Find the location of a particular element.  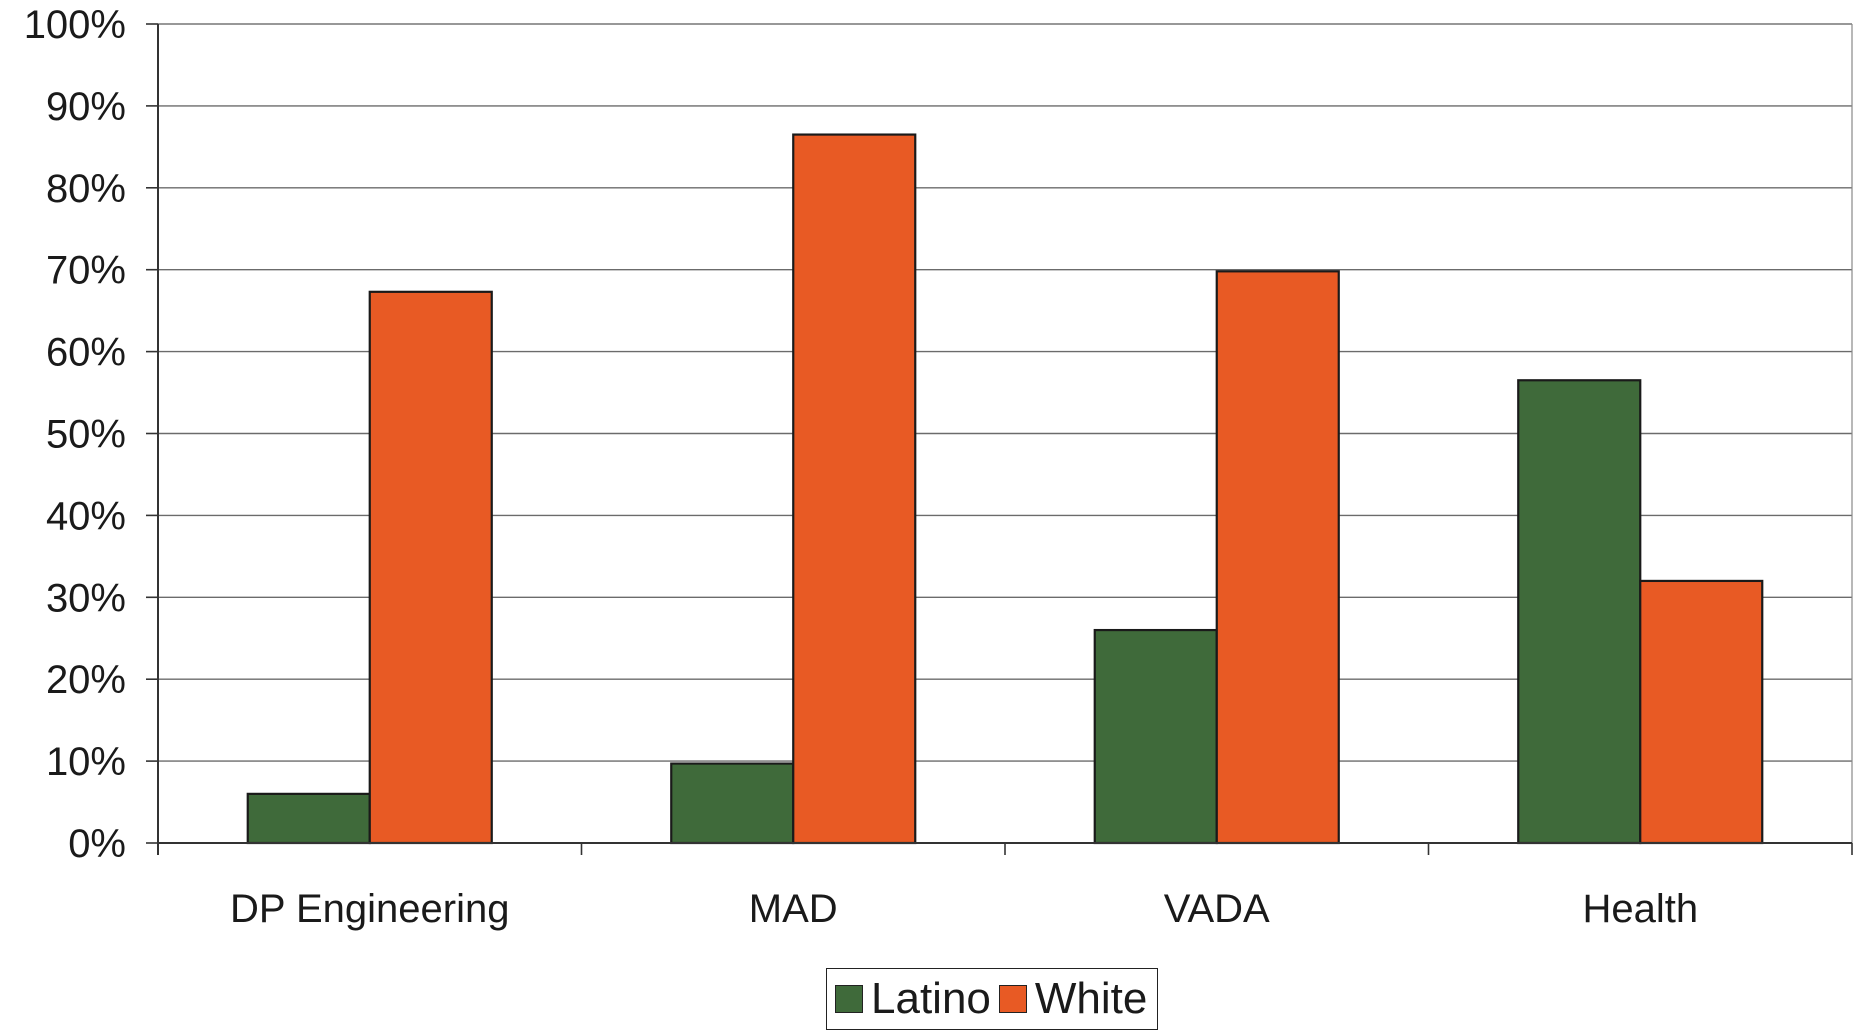

bar-latino-health is located at coordinates (1579, 612).